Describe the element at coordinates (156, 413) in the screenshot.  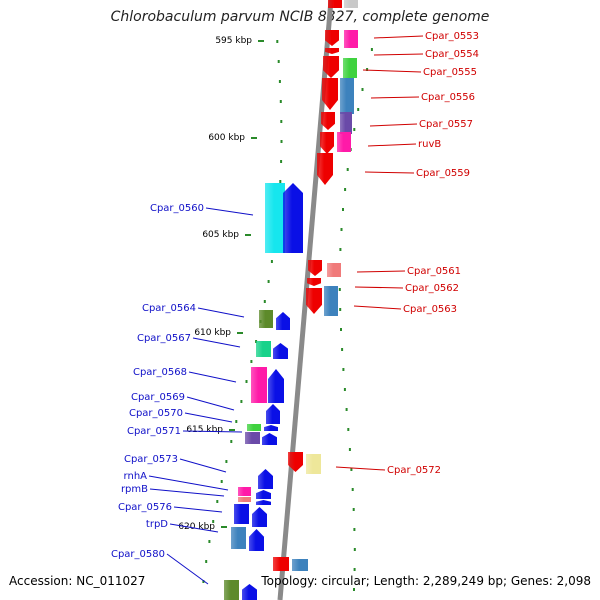
I see `gene-label-forward: Cpar_0570` at that location.